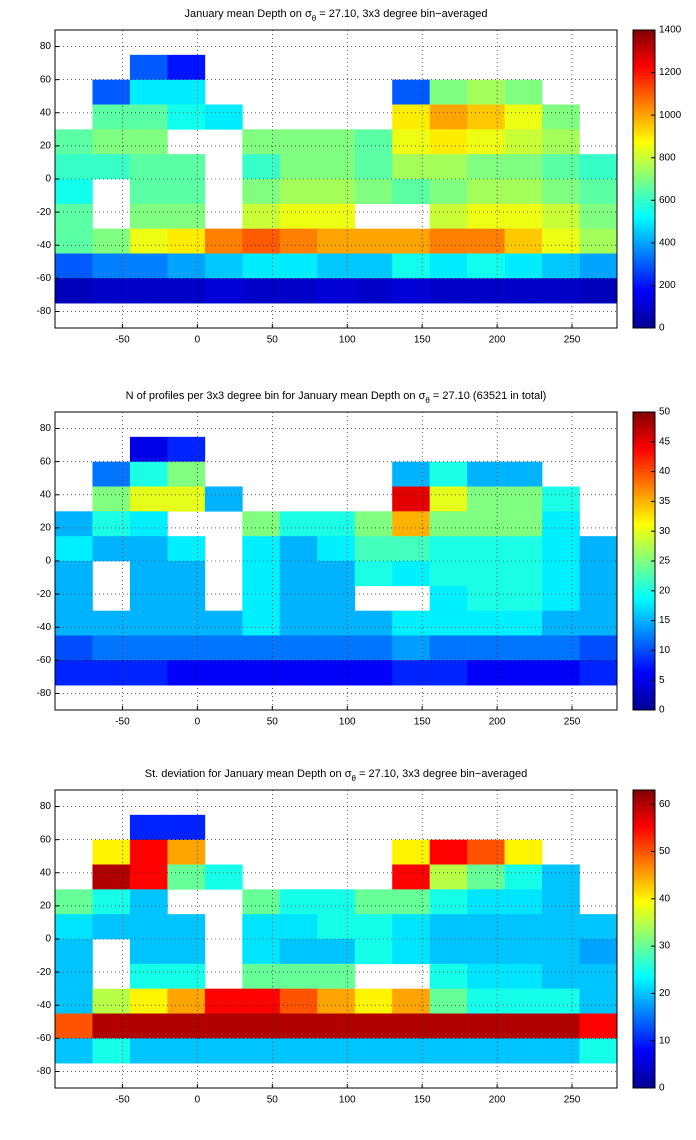 This screenshot has width=696, height=1140. What do you see at coordinates (44, 245) in the screenshot?
I see `y-tick-label: -40` at bounding box center [44, 245].